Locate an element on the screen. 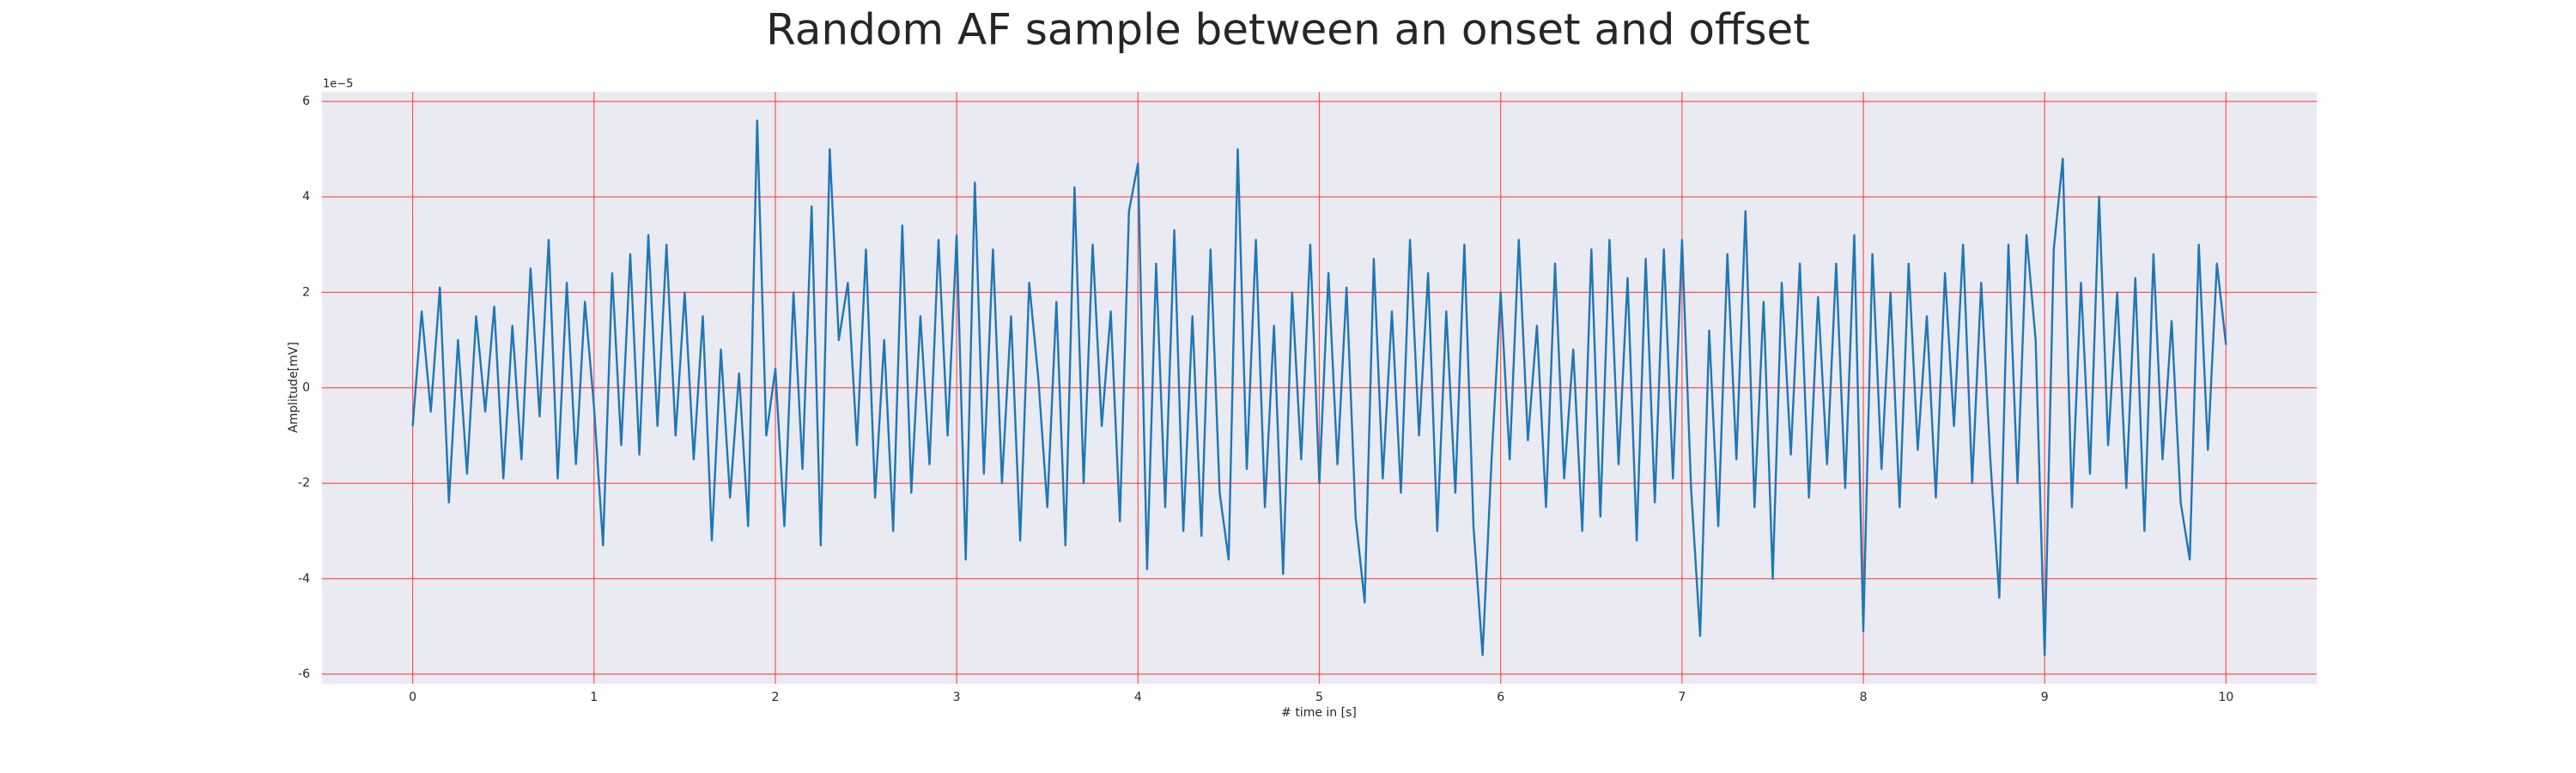  x-tick-label: 4 is located at coordinates (1138, 697).